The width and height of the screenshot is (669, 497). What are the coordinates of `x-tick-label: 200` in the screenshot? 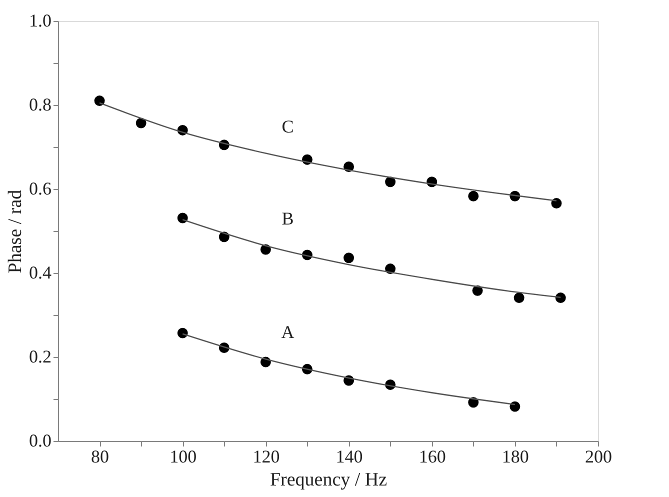 It's located at (598, 456).